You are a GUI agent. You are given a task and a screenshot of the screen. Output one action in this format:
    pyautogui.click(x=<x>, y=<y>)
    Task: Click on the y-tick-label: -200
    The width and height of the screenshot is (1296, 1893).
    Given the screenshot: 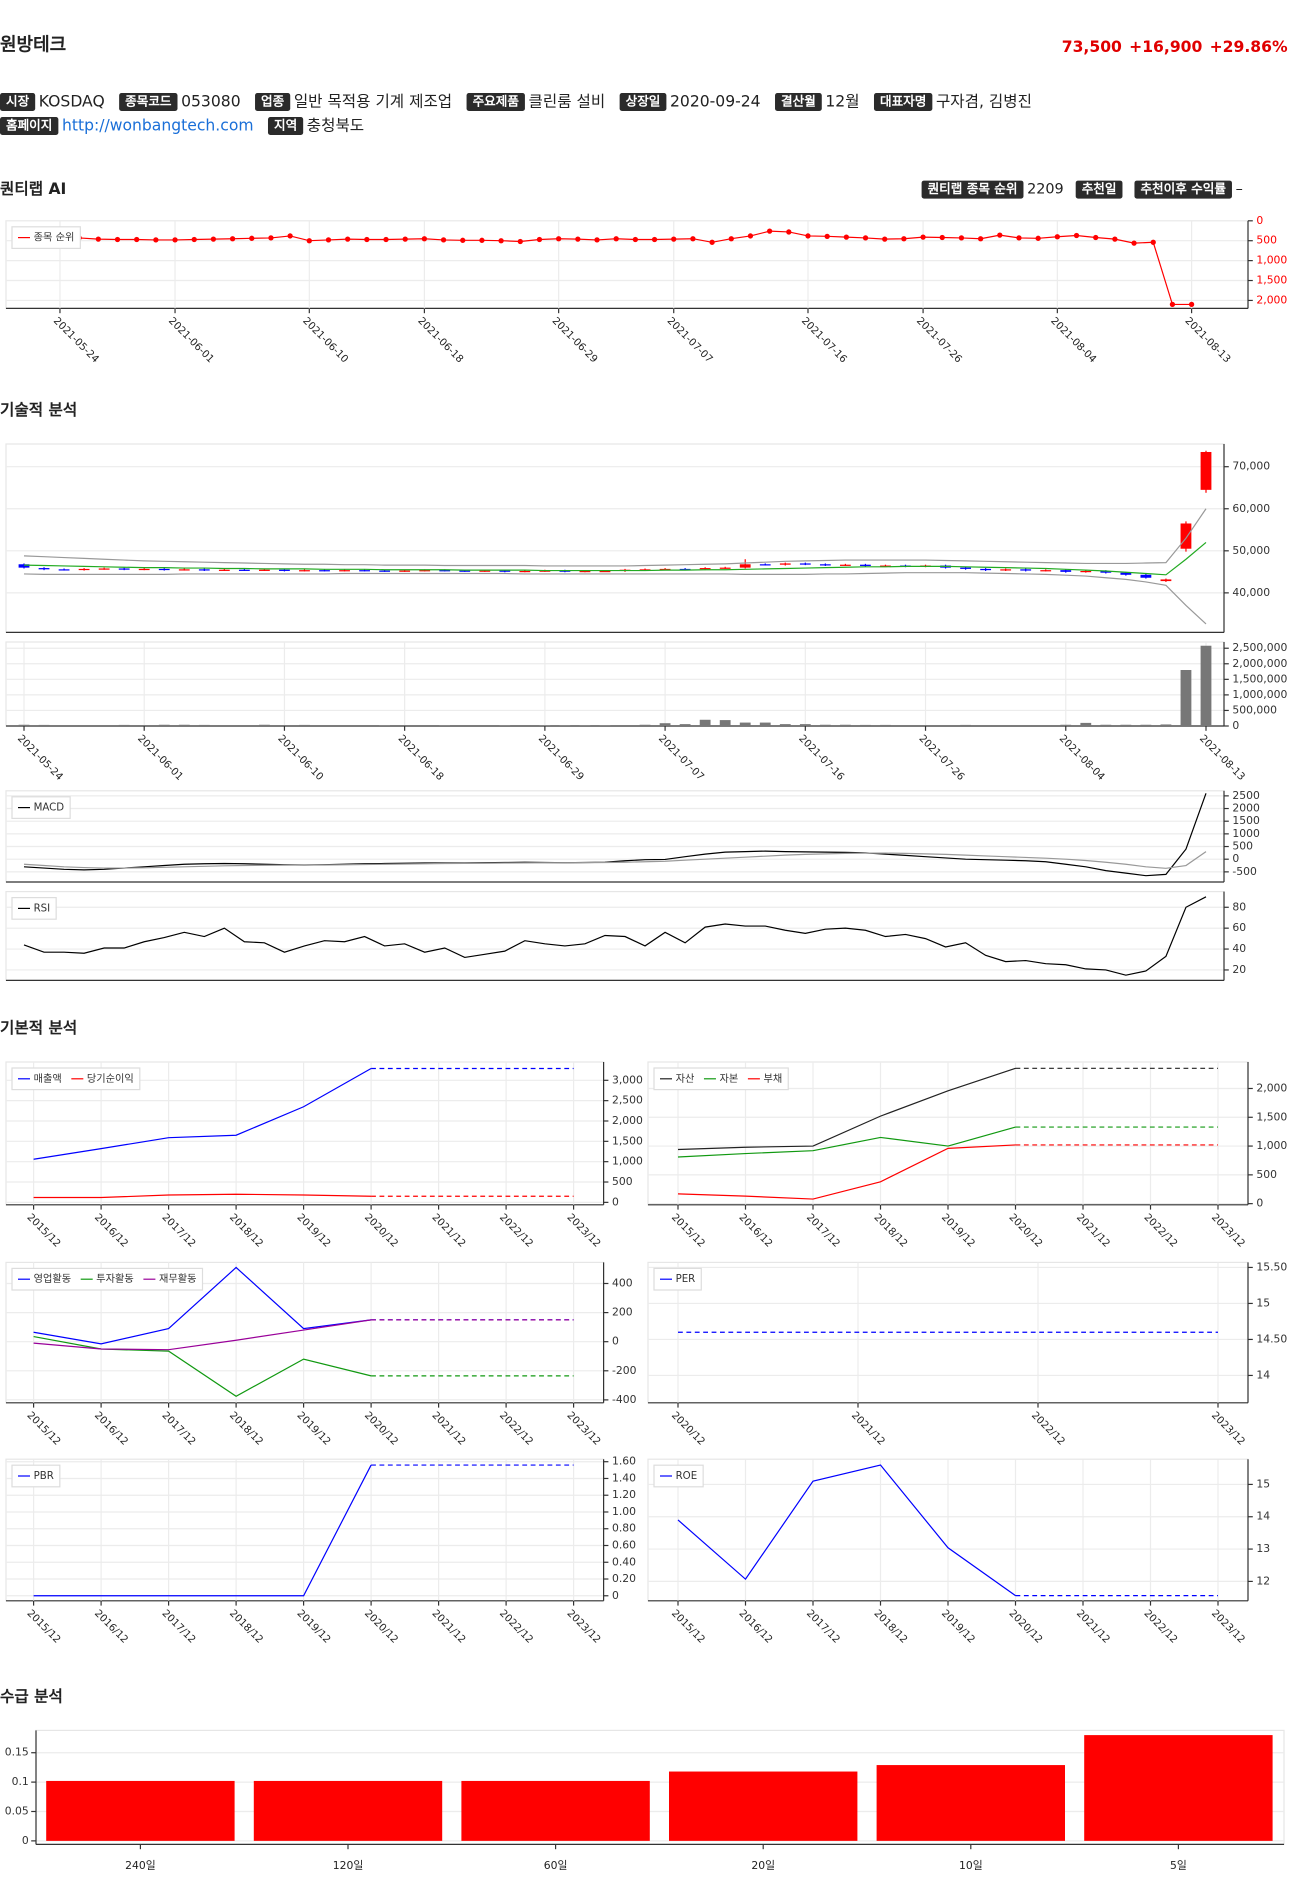 What is the action you would take?
    pyautogui.click(x=624, y=1370)
    